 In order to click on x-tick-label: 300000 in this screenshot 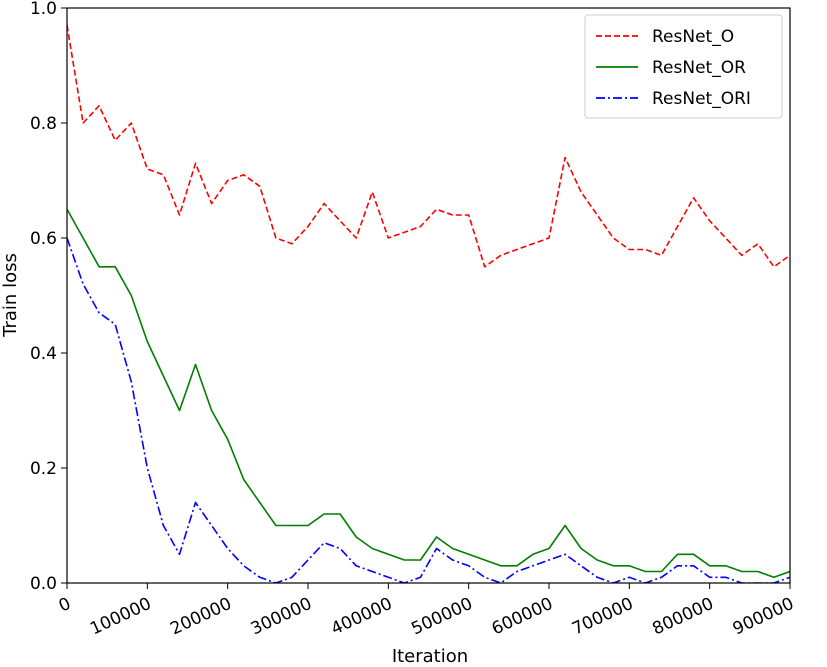, I will do `click(281, 617)`.